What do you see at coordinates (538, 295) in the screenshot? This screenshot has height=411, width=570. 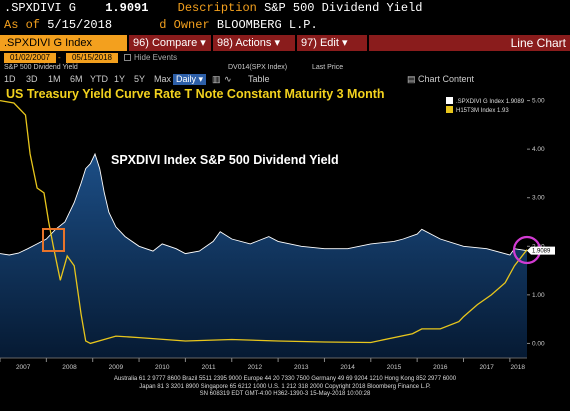 I see `y-tick-label: 1.00` at bounding box center [538, 295].